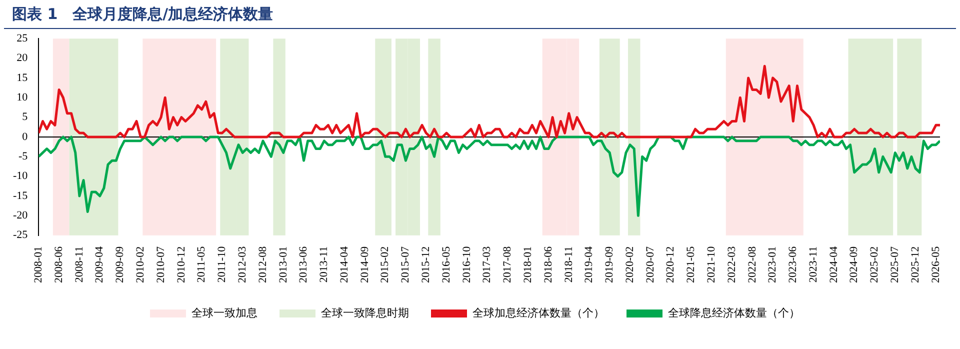  What do you see at coordinates (548, 265) in the screenshot?
I see `x-tick-label: 2018-06` at bounding box center [548, 265].